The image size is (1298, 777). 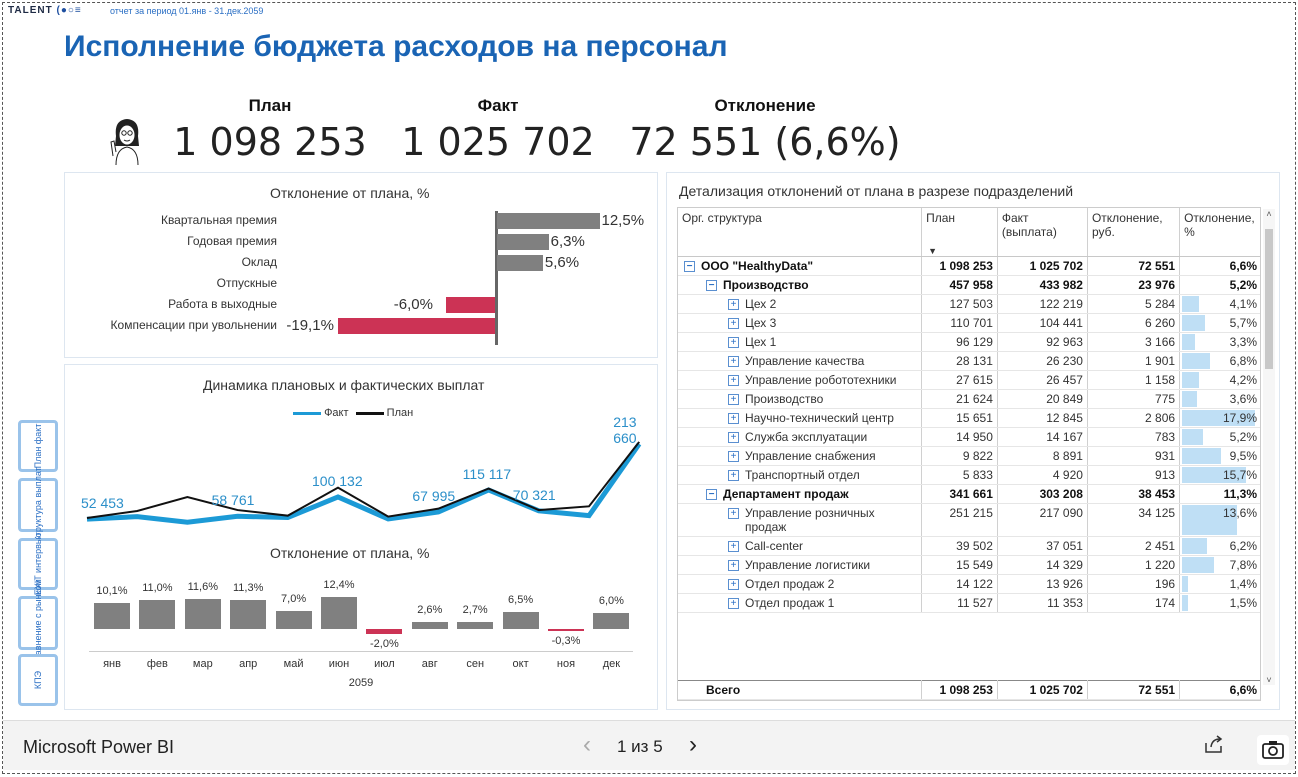 I want to click on dev-cell: 2 451, so click(x=1134, y=546).